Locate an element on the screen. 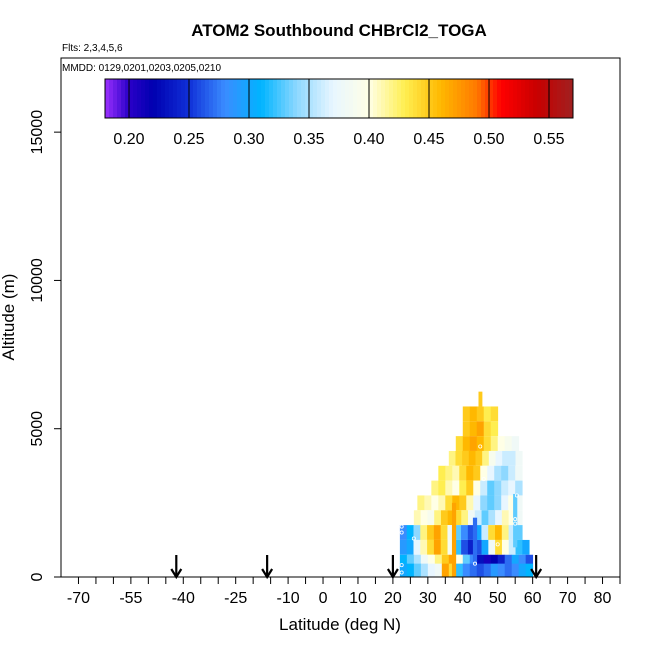 The width and height of the screenshot is (650, 650). curtain-profile-bar is located at coordinates (475, 540).